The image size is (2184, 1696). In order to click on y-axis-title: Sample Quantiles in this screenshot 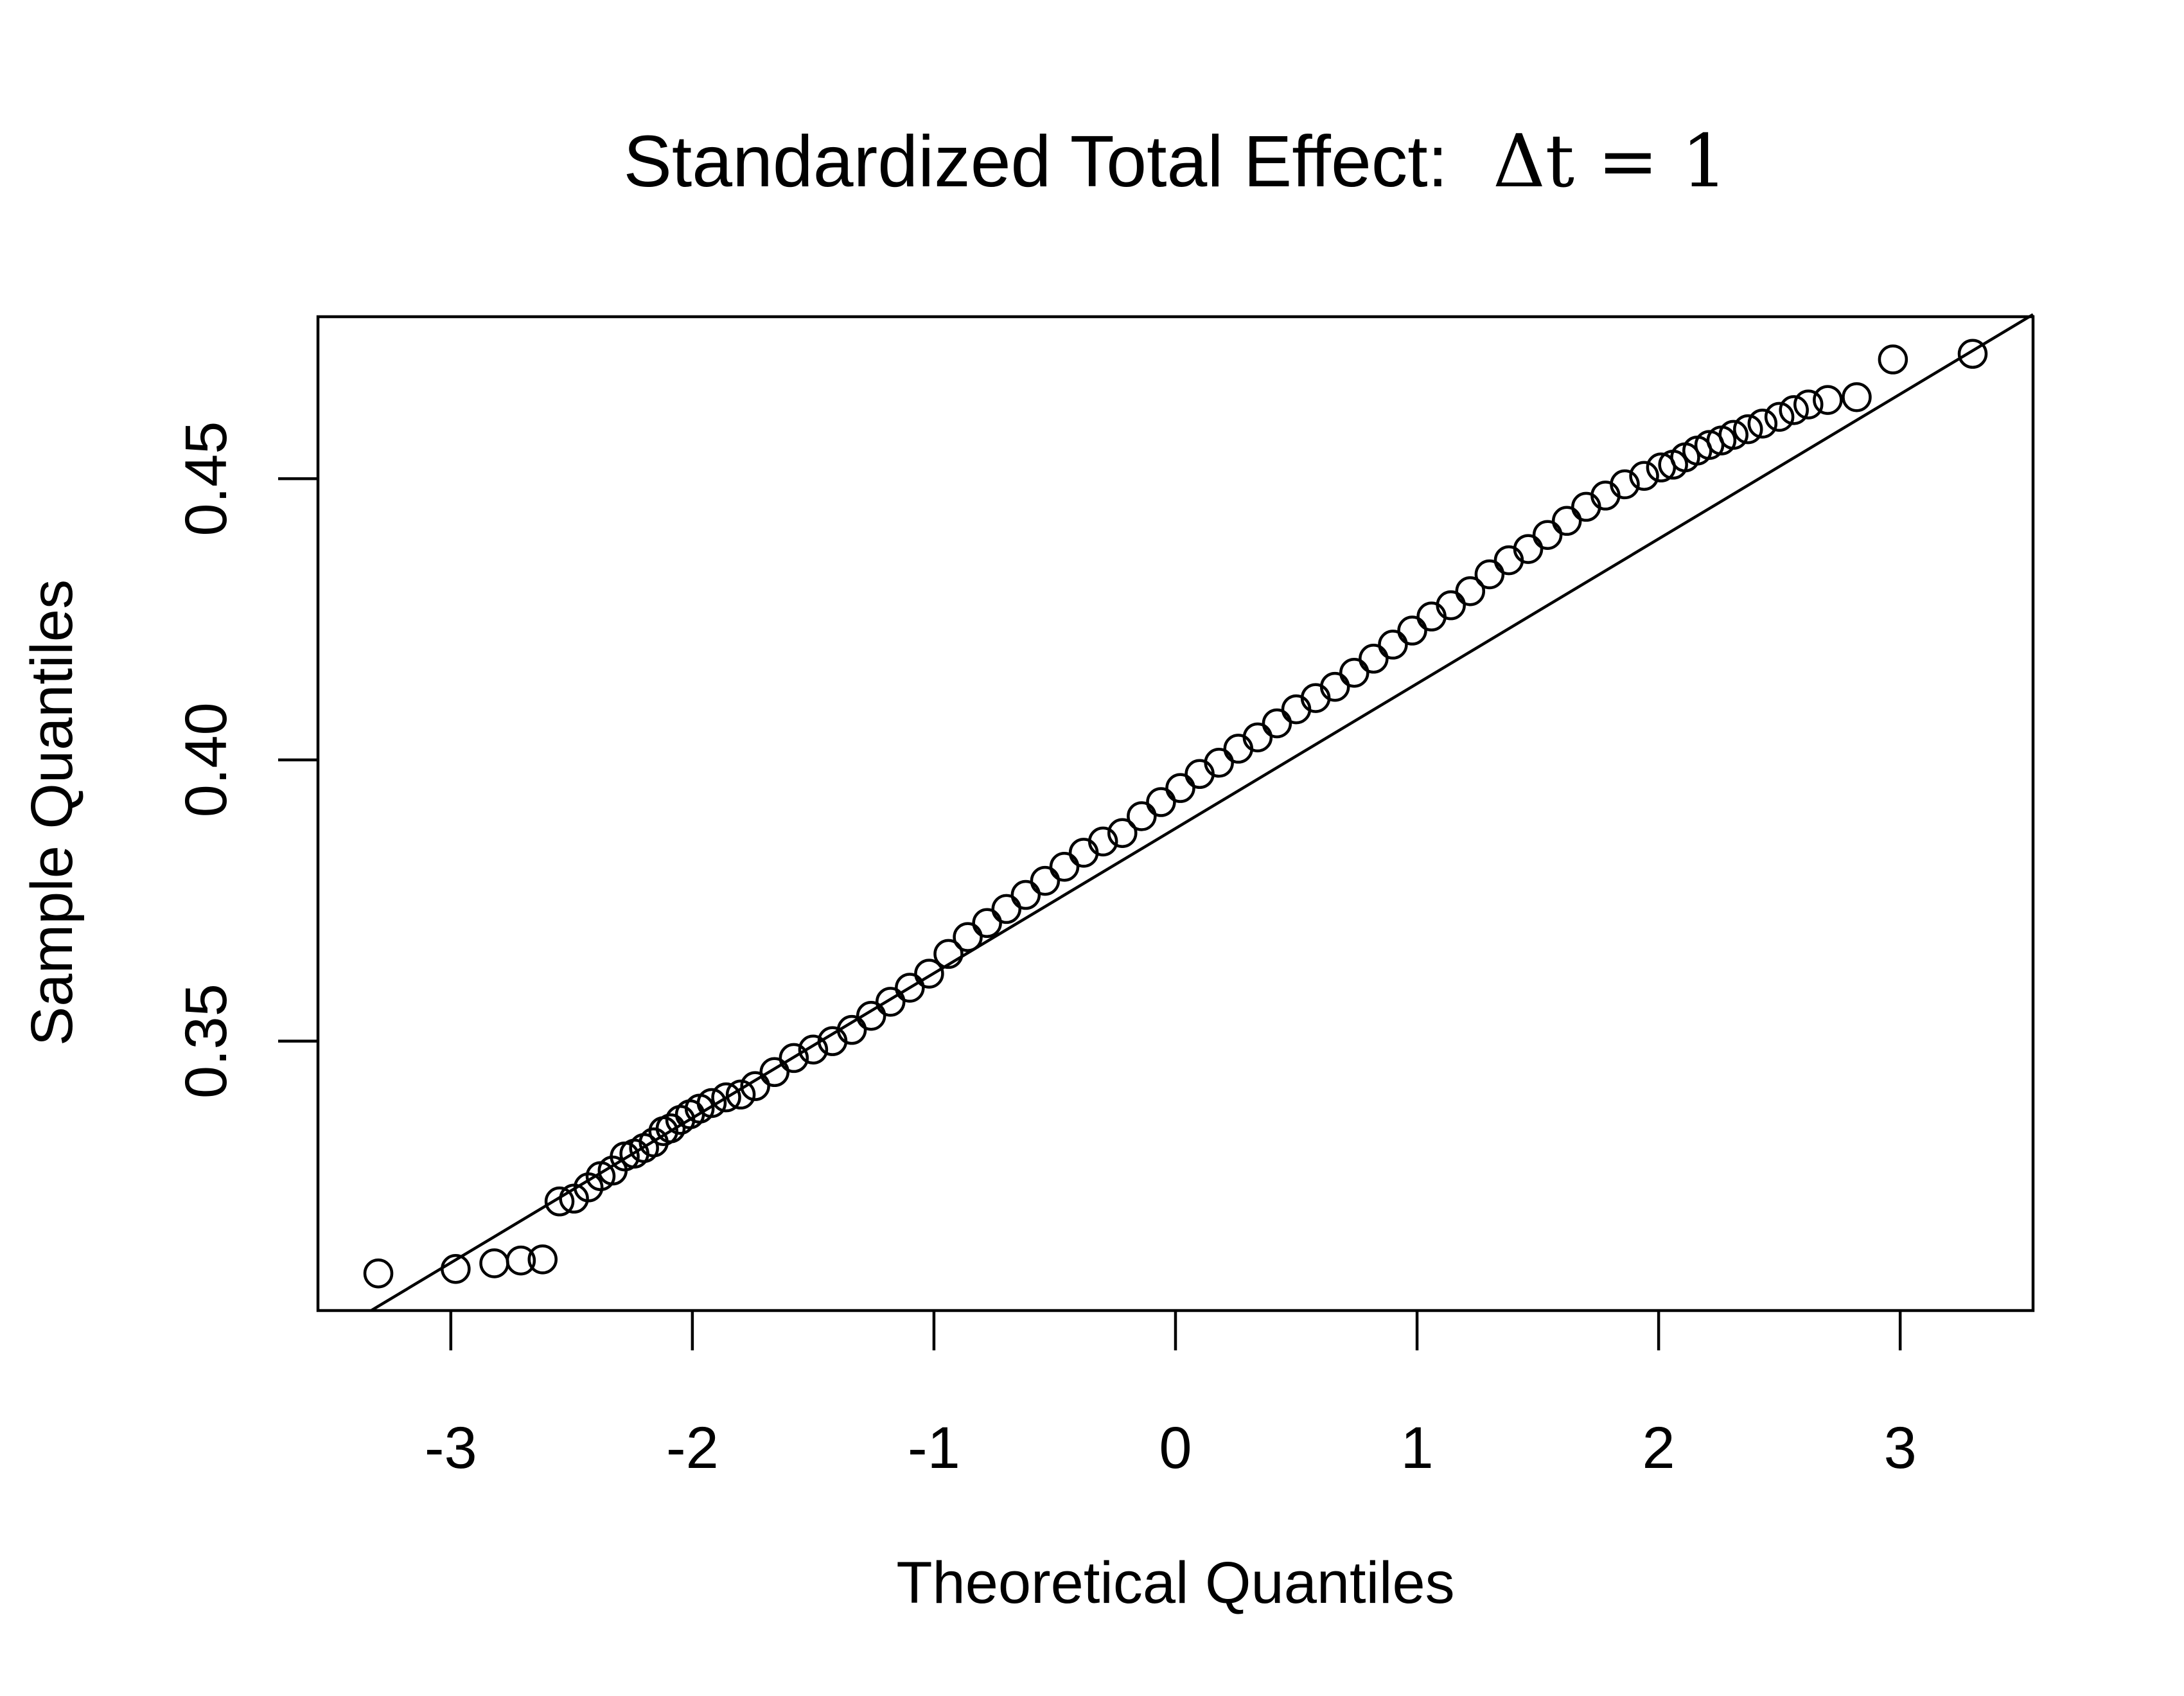, I will do `click(52, 812)`.